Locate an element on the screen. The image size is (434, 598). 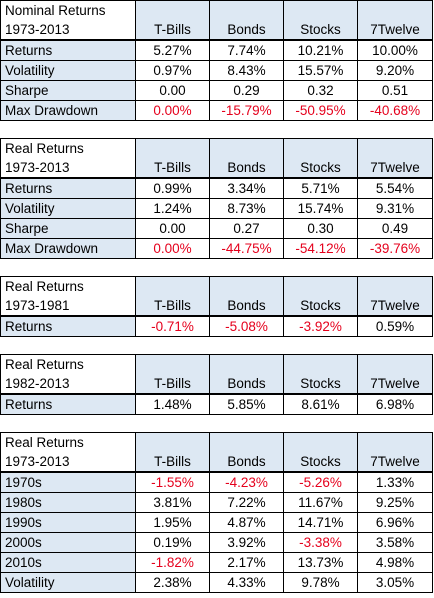
table-row: Volatility 1.24% 8.73% 15.74% 9.31% is located at coordinates (216, 208).